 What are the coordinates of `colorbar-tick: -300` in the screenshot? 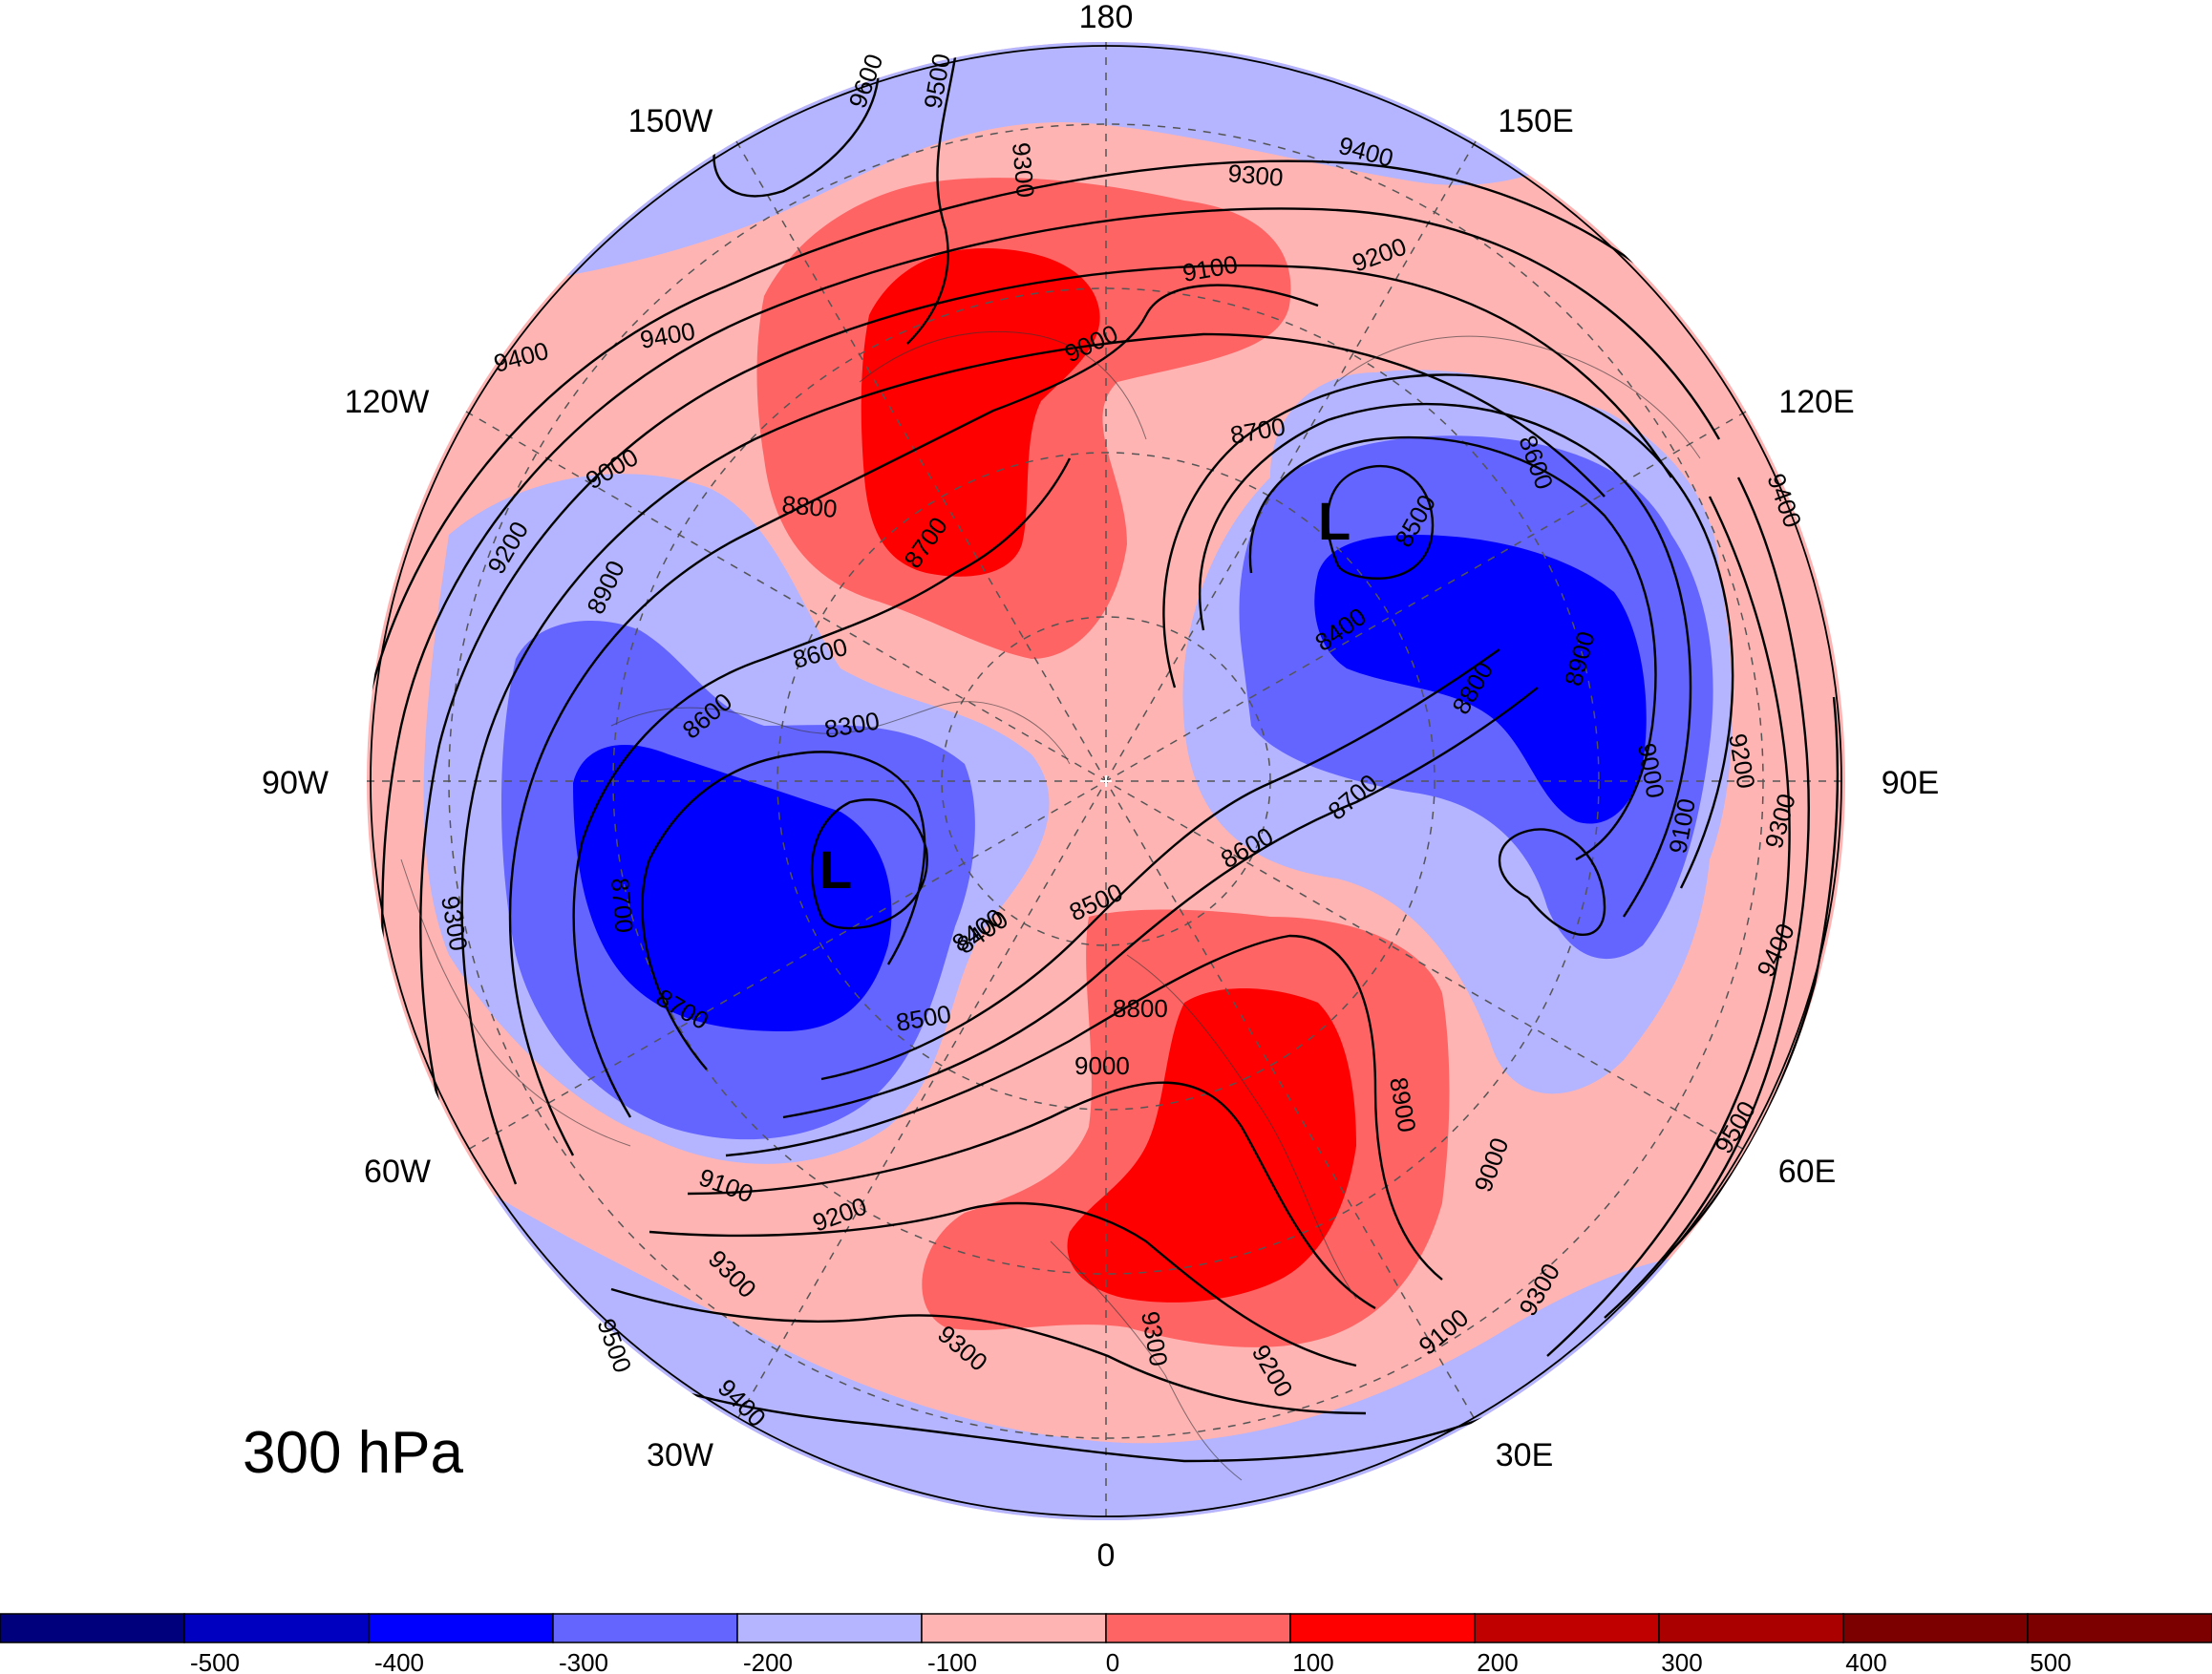 It's located at (583, 1661).